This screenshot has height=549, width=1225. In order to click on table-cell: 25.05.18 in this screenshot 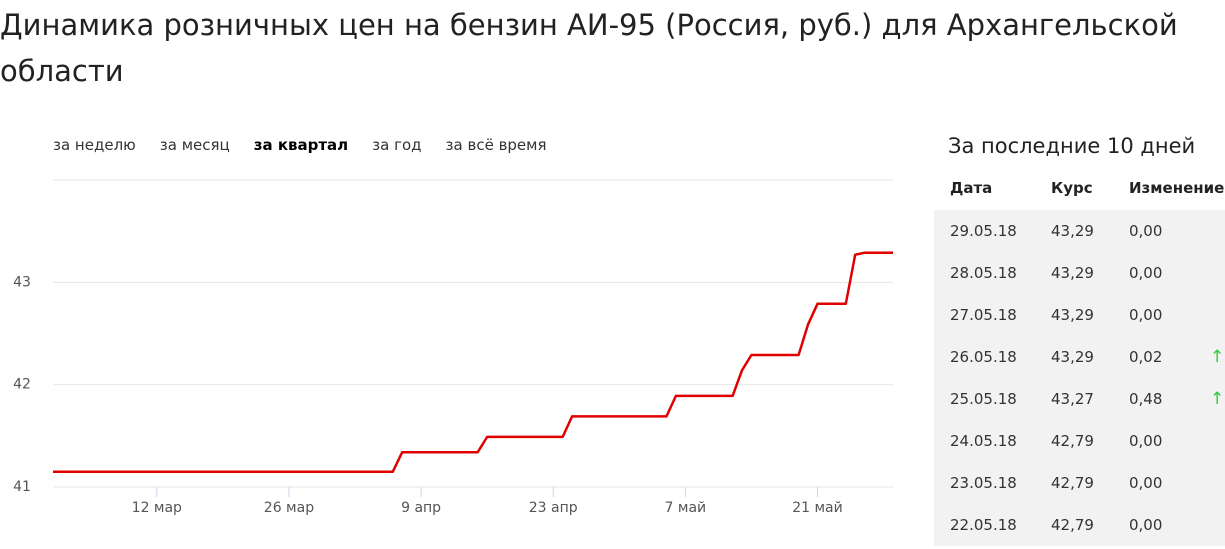, I will do `click(983, 399)`.